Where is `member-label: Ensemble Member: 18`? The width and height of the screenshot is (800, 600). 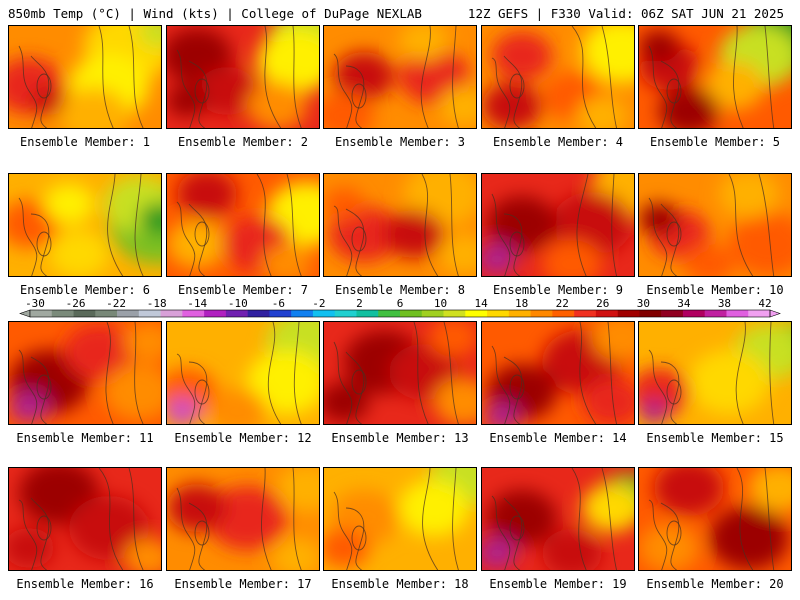
member-label: Ensemble Member: 18 is located at coordinates (400, 584).